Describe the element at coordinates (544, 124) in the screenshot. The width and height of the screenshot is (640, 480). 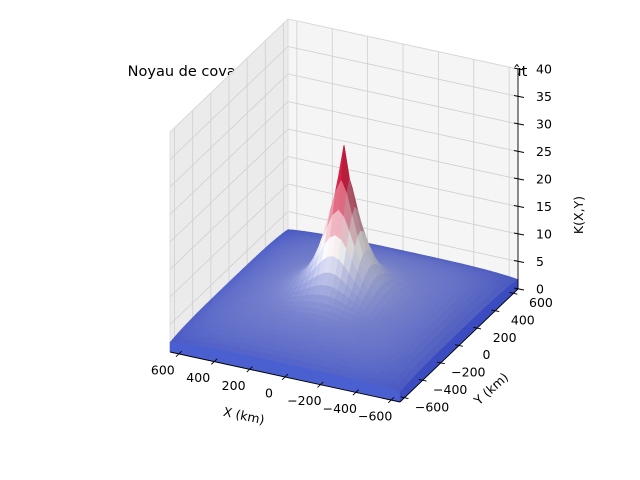
I see `z-tick-label: 30` at that location.